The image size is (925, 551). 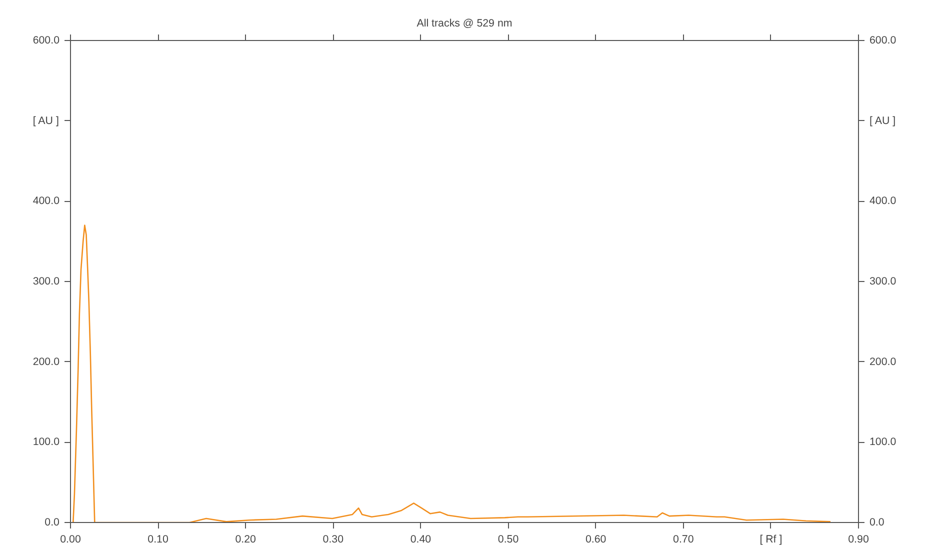 I want to click on x-tick-label: 0.40, so click(x=421, y=540).